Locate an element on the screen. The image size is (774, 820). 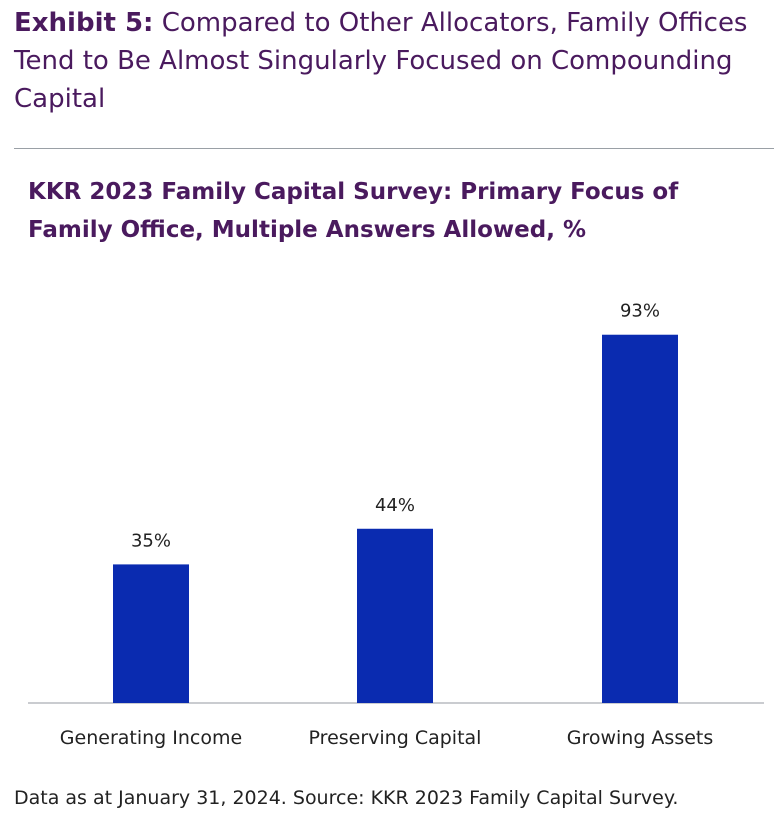
data-label-1: 35% is located at coordinates (151, 540).